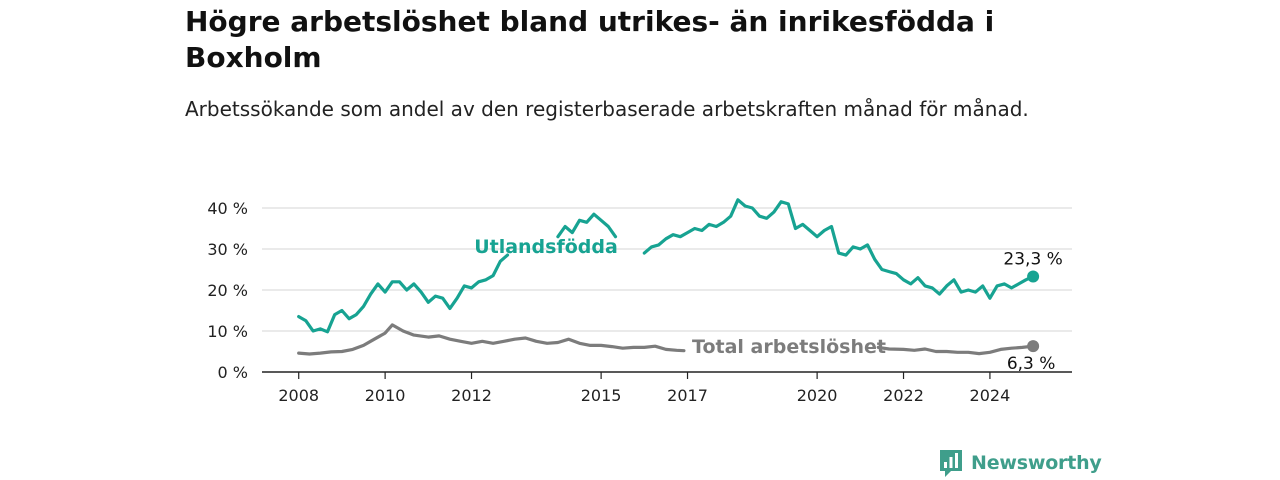  What do you see at coordinates (1033, 346) in the screenshot?
I see `end-point-total` at bounding box center [1033, 346].